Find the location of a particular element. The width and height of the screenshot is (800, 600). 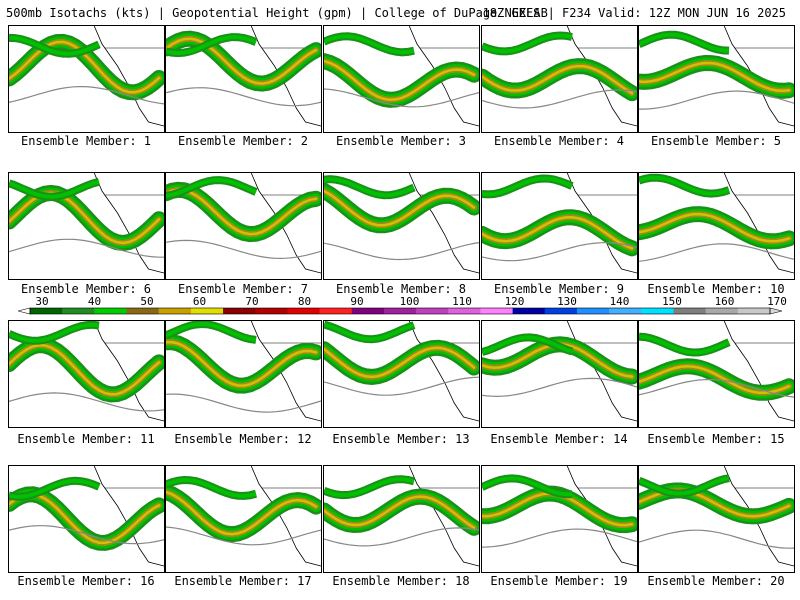

colorbar-tick-label: 110 is located at coordinates (462, 302).